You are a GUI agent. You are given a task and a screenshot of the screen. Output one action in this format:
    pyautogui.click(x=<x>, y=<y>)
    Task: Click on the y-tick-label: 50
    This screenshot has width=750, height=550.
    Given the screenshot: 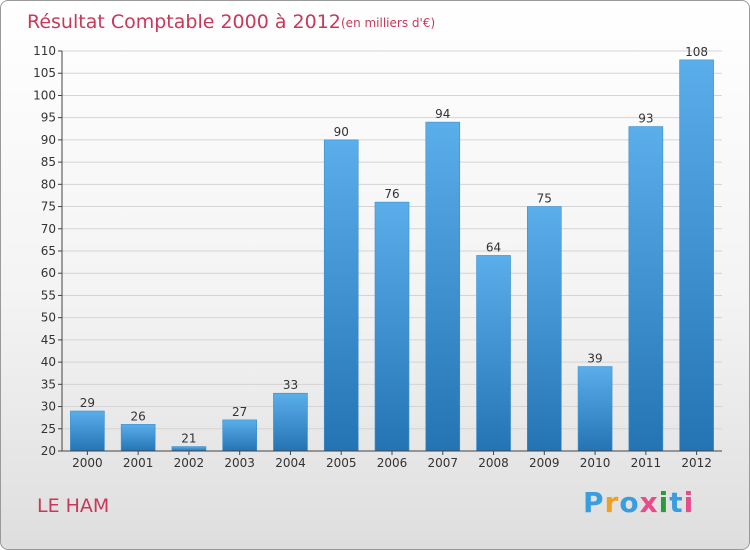 What is the action you would take?
    pyautogui.click(x=48, y=318)
    